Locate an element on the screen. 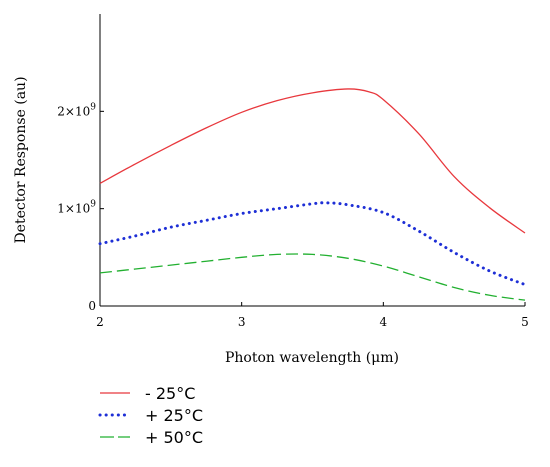  legend: - 25°C + 25°C + 50°C is located at coordinates (150, 415).